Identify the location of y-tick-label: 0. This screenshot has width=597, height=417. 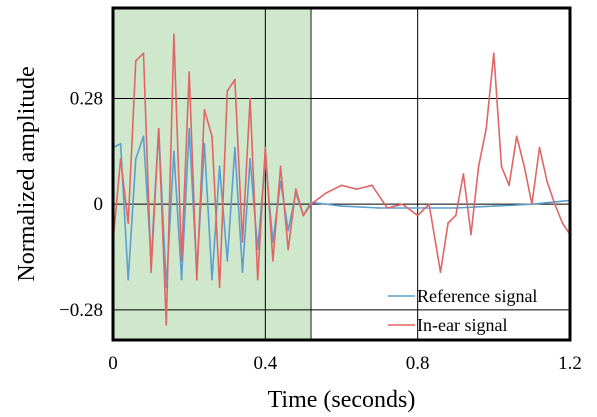
(99, 204).